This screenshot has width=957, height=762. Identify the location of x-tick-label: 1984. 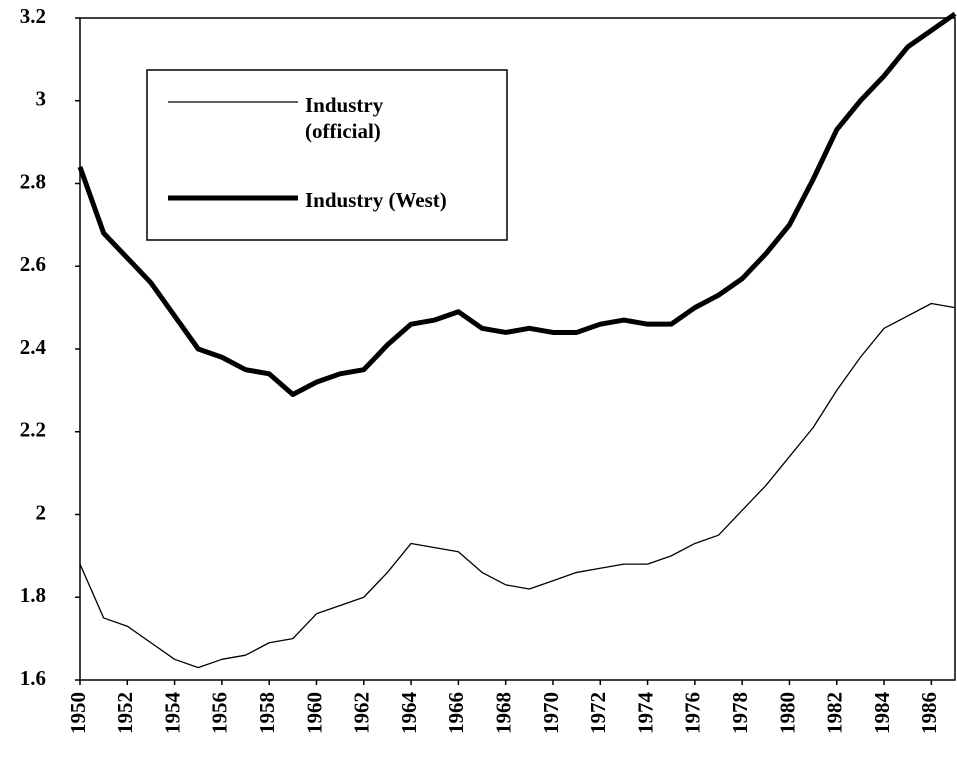
(882, 713).